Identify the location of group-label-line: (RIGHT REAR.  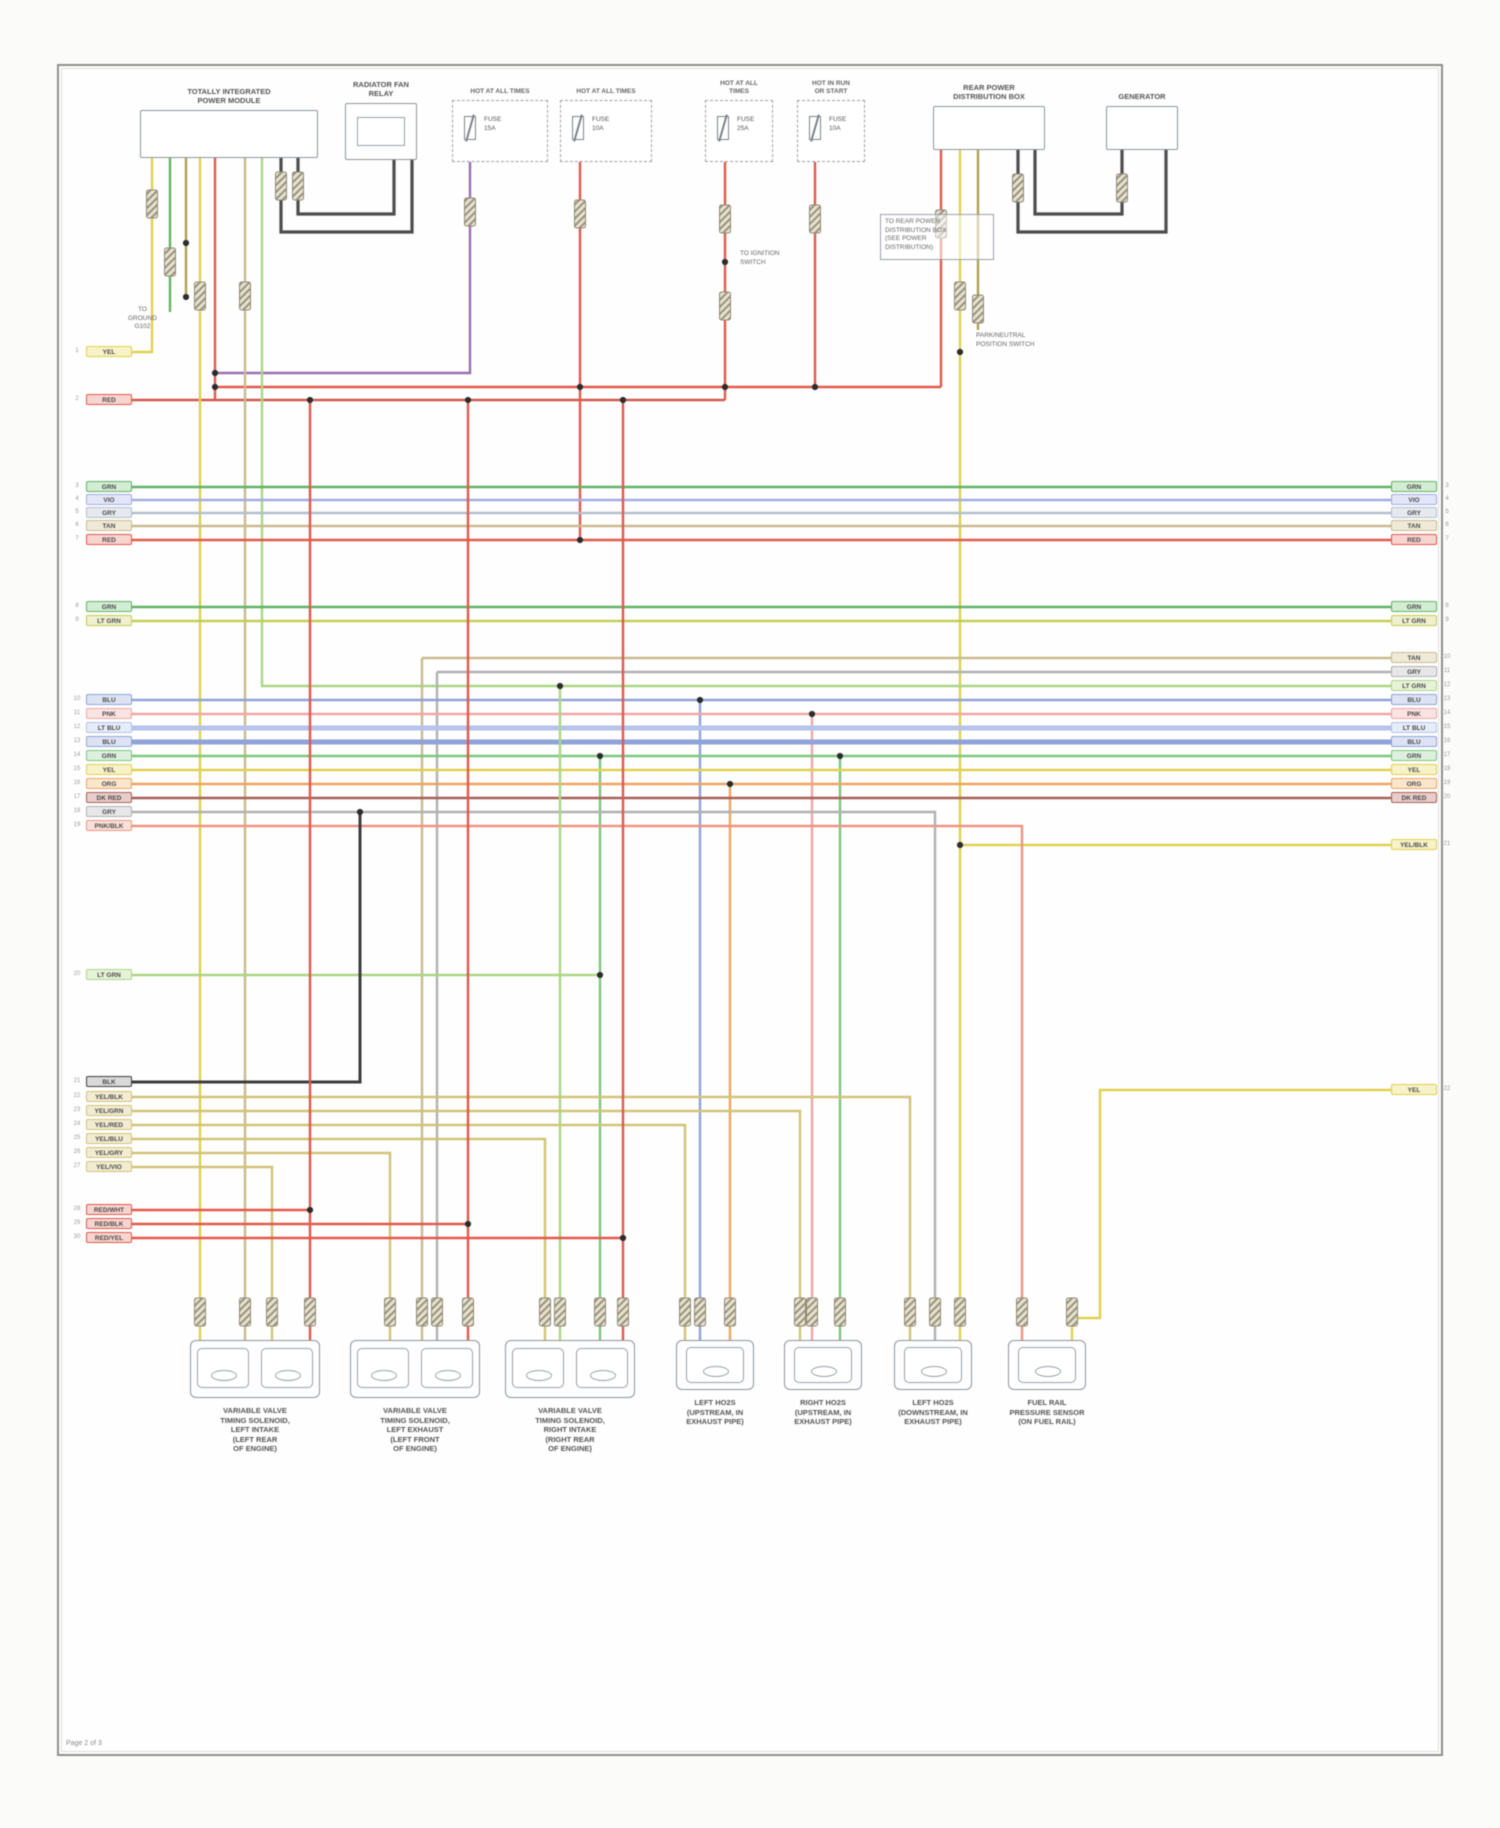
(570, 1439).